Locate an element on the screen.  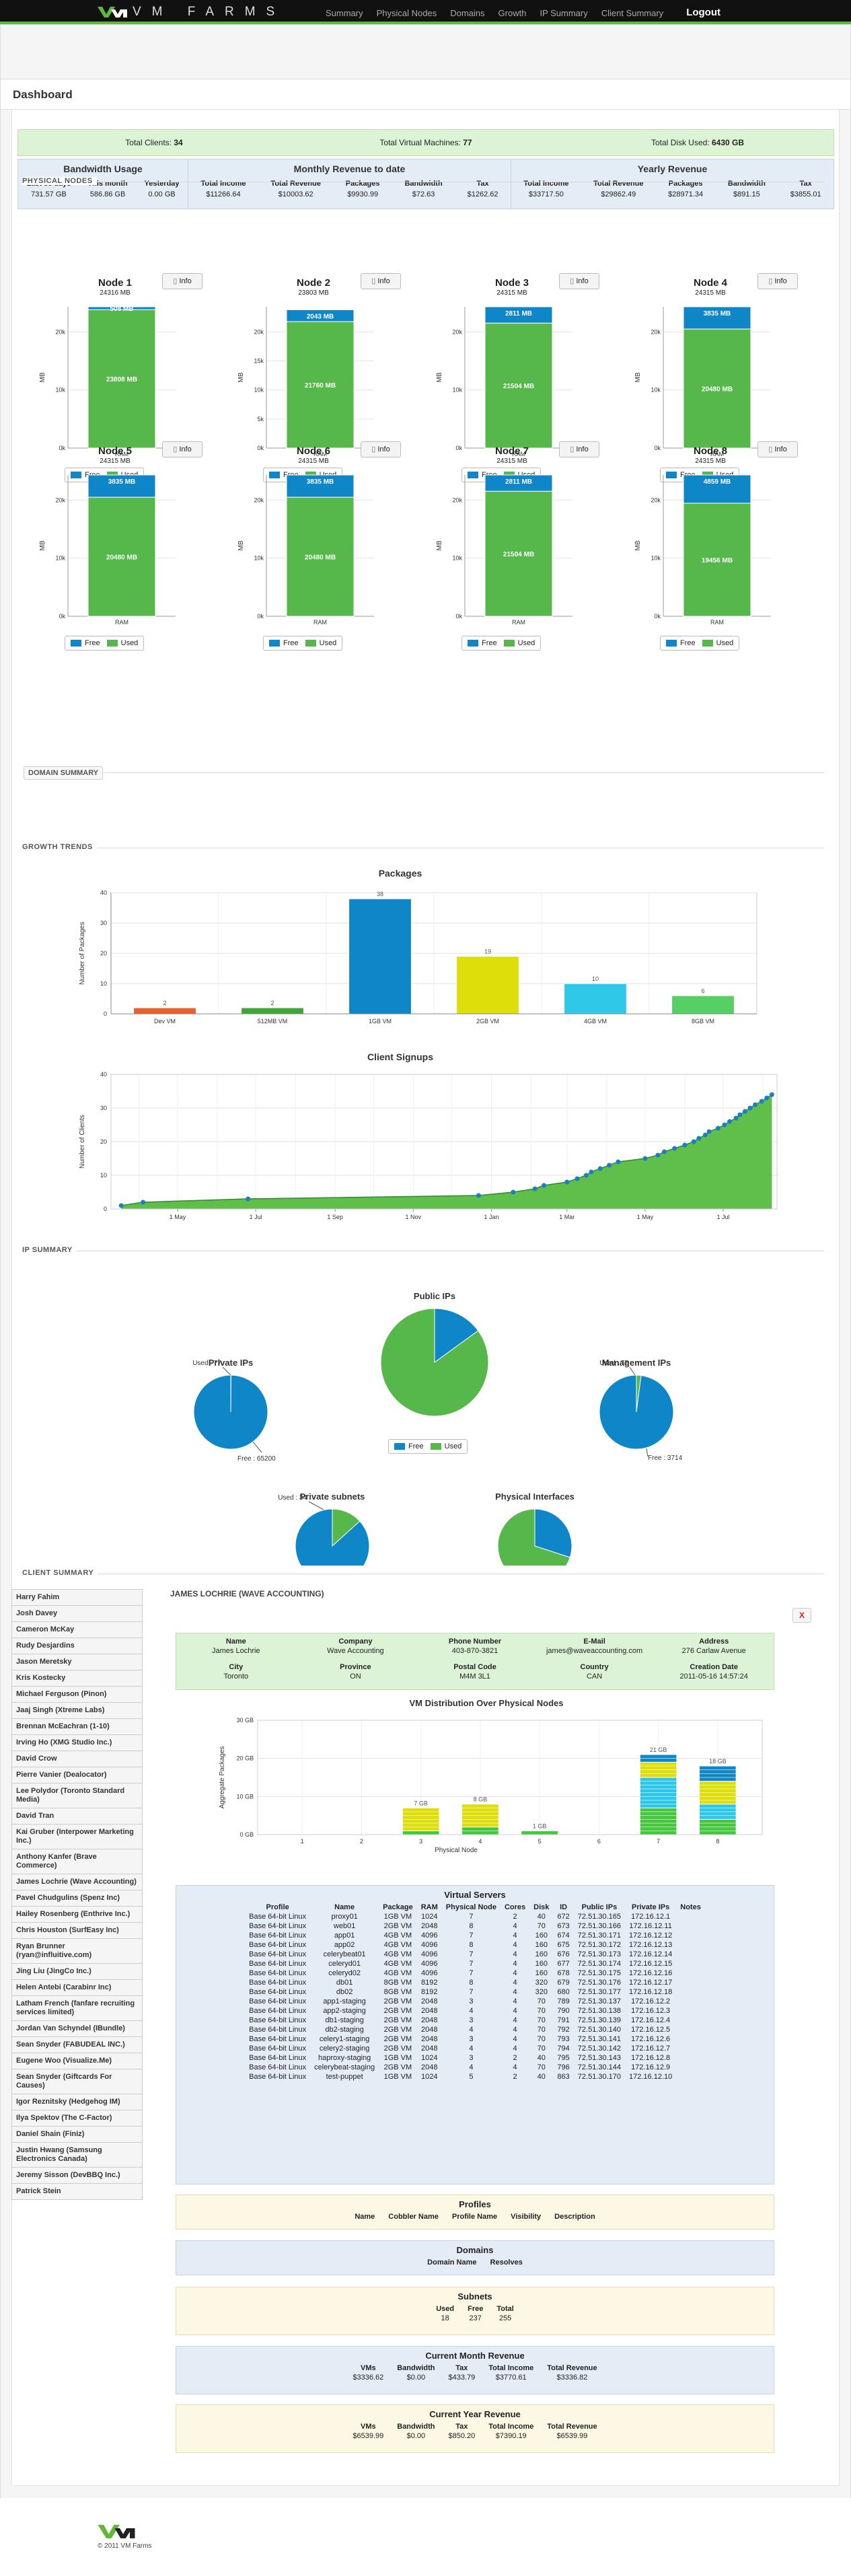
nav-domains: Domains is located at coordinates (467, 13).